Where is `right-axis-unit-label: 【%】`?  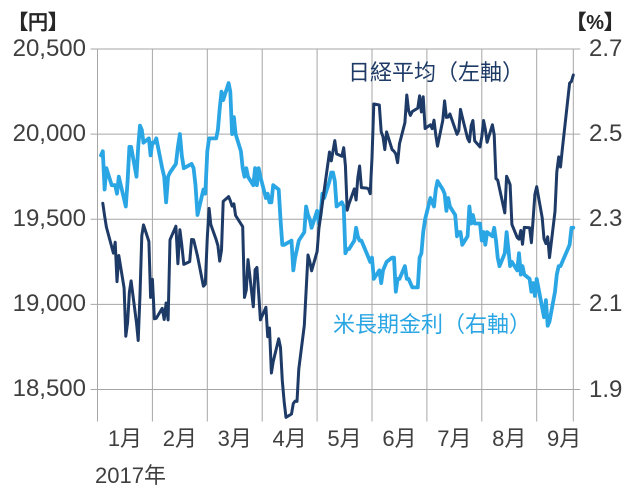 right-axis-unit-label: 【%】 is located at coordinates (595, 23).